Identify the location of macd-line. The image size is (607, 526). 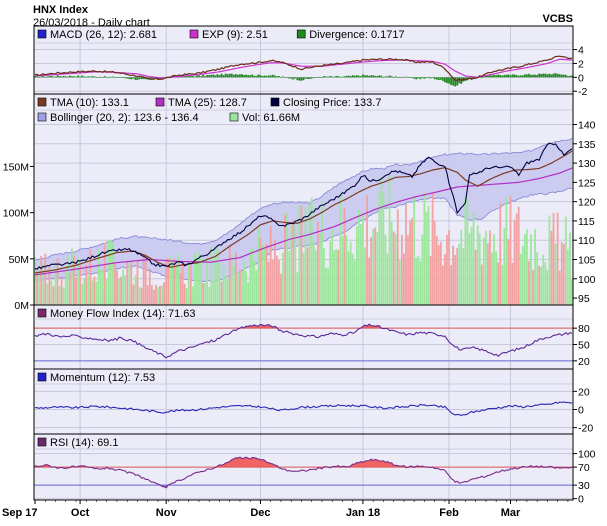
(303, 68).